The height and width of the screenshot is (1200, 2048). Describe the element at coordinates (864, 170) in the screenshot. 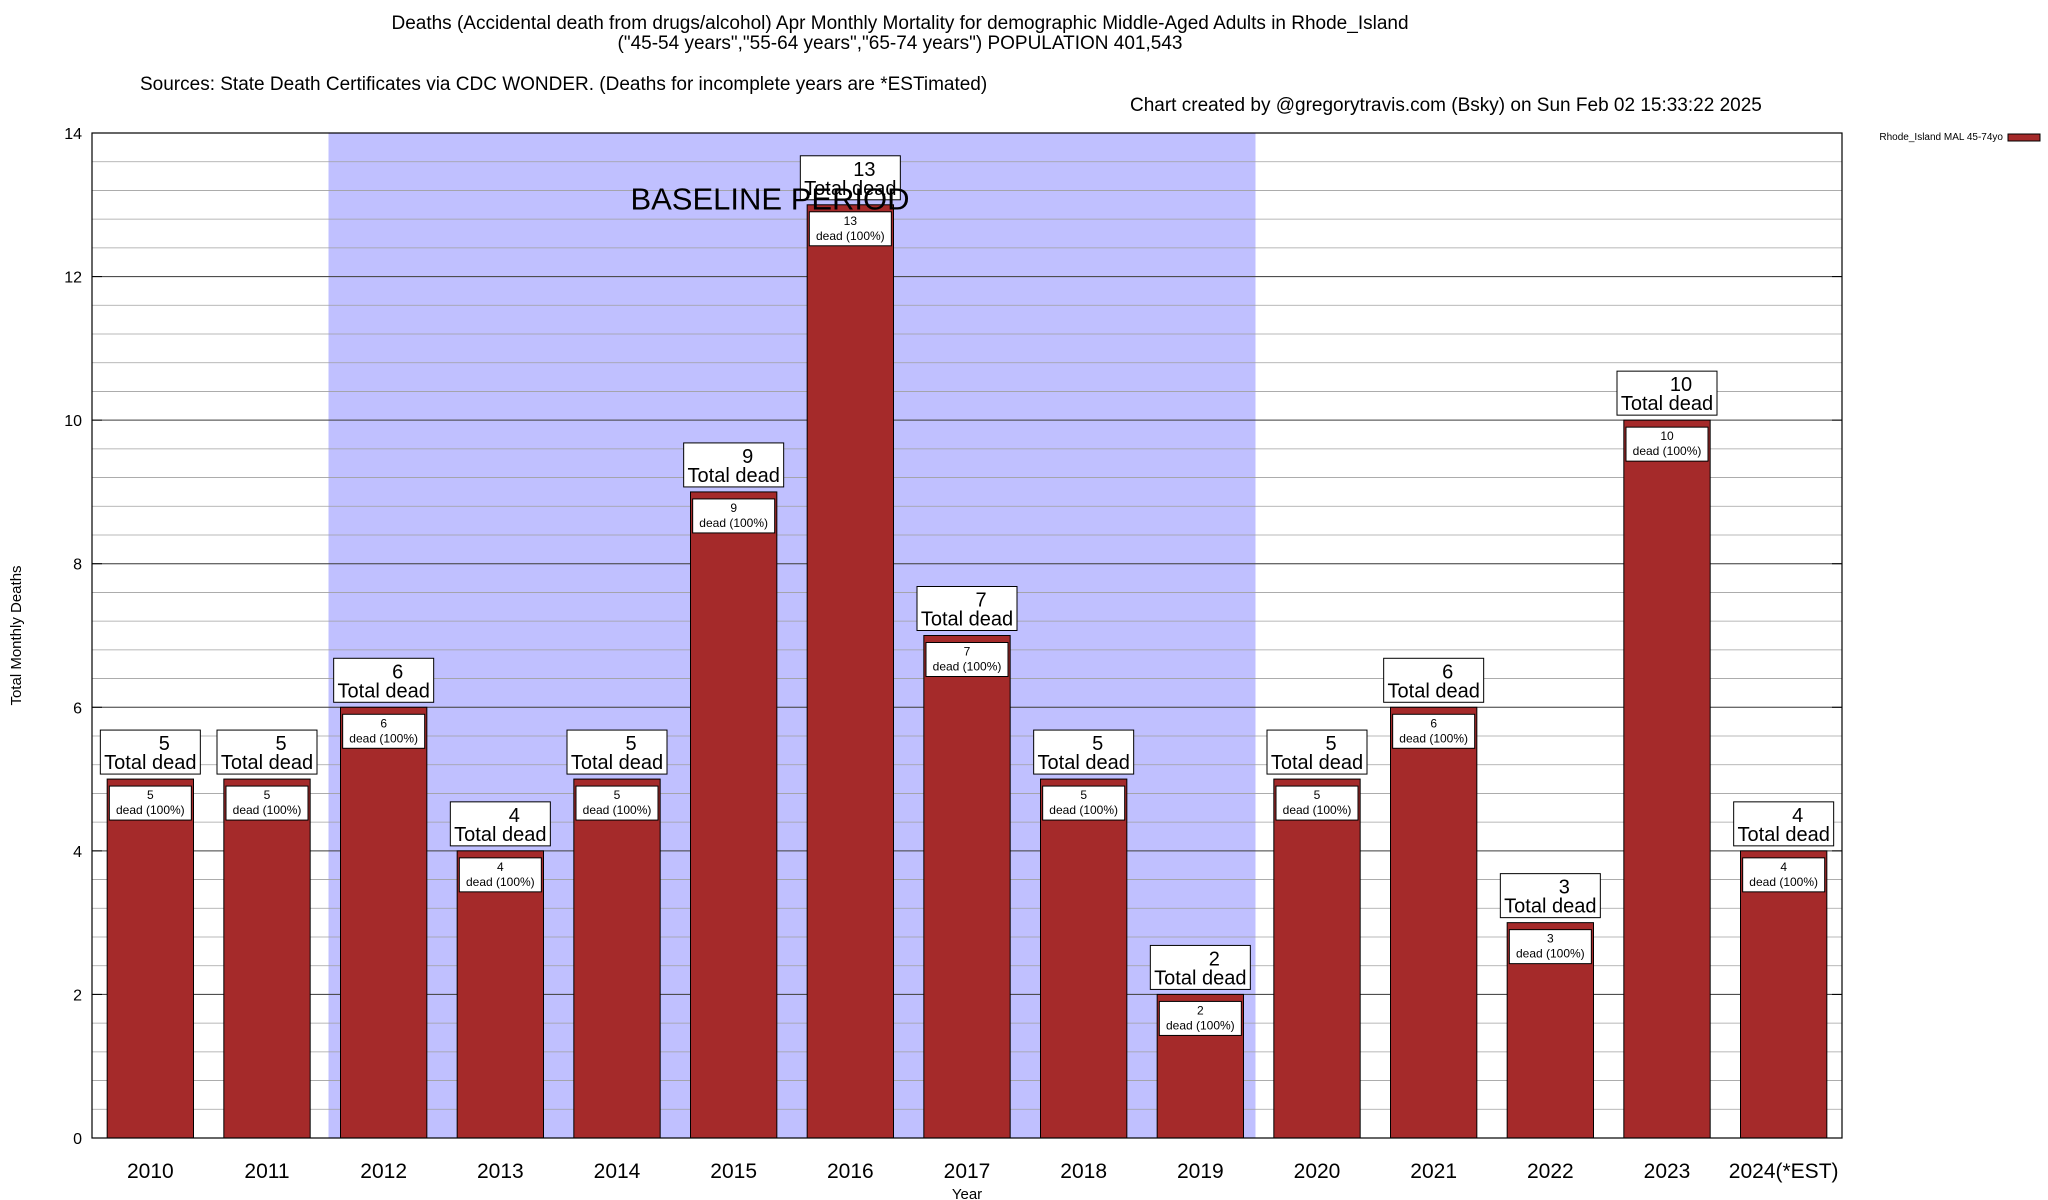

I see `bar-total-value-label: 13` at that location.